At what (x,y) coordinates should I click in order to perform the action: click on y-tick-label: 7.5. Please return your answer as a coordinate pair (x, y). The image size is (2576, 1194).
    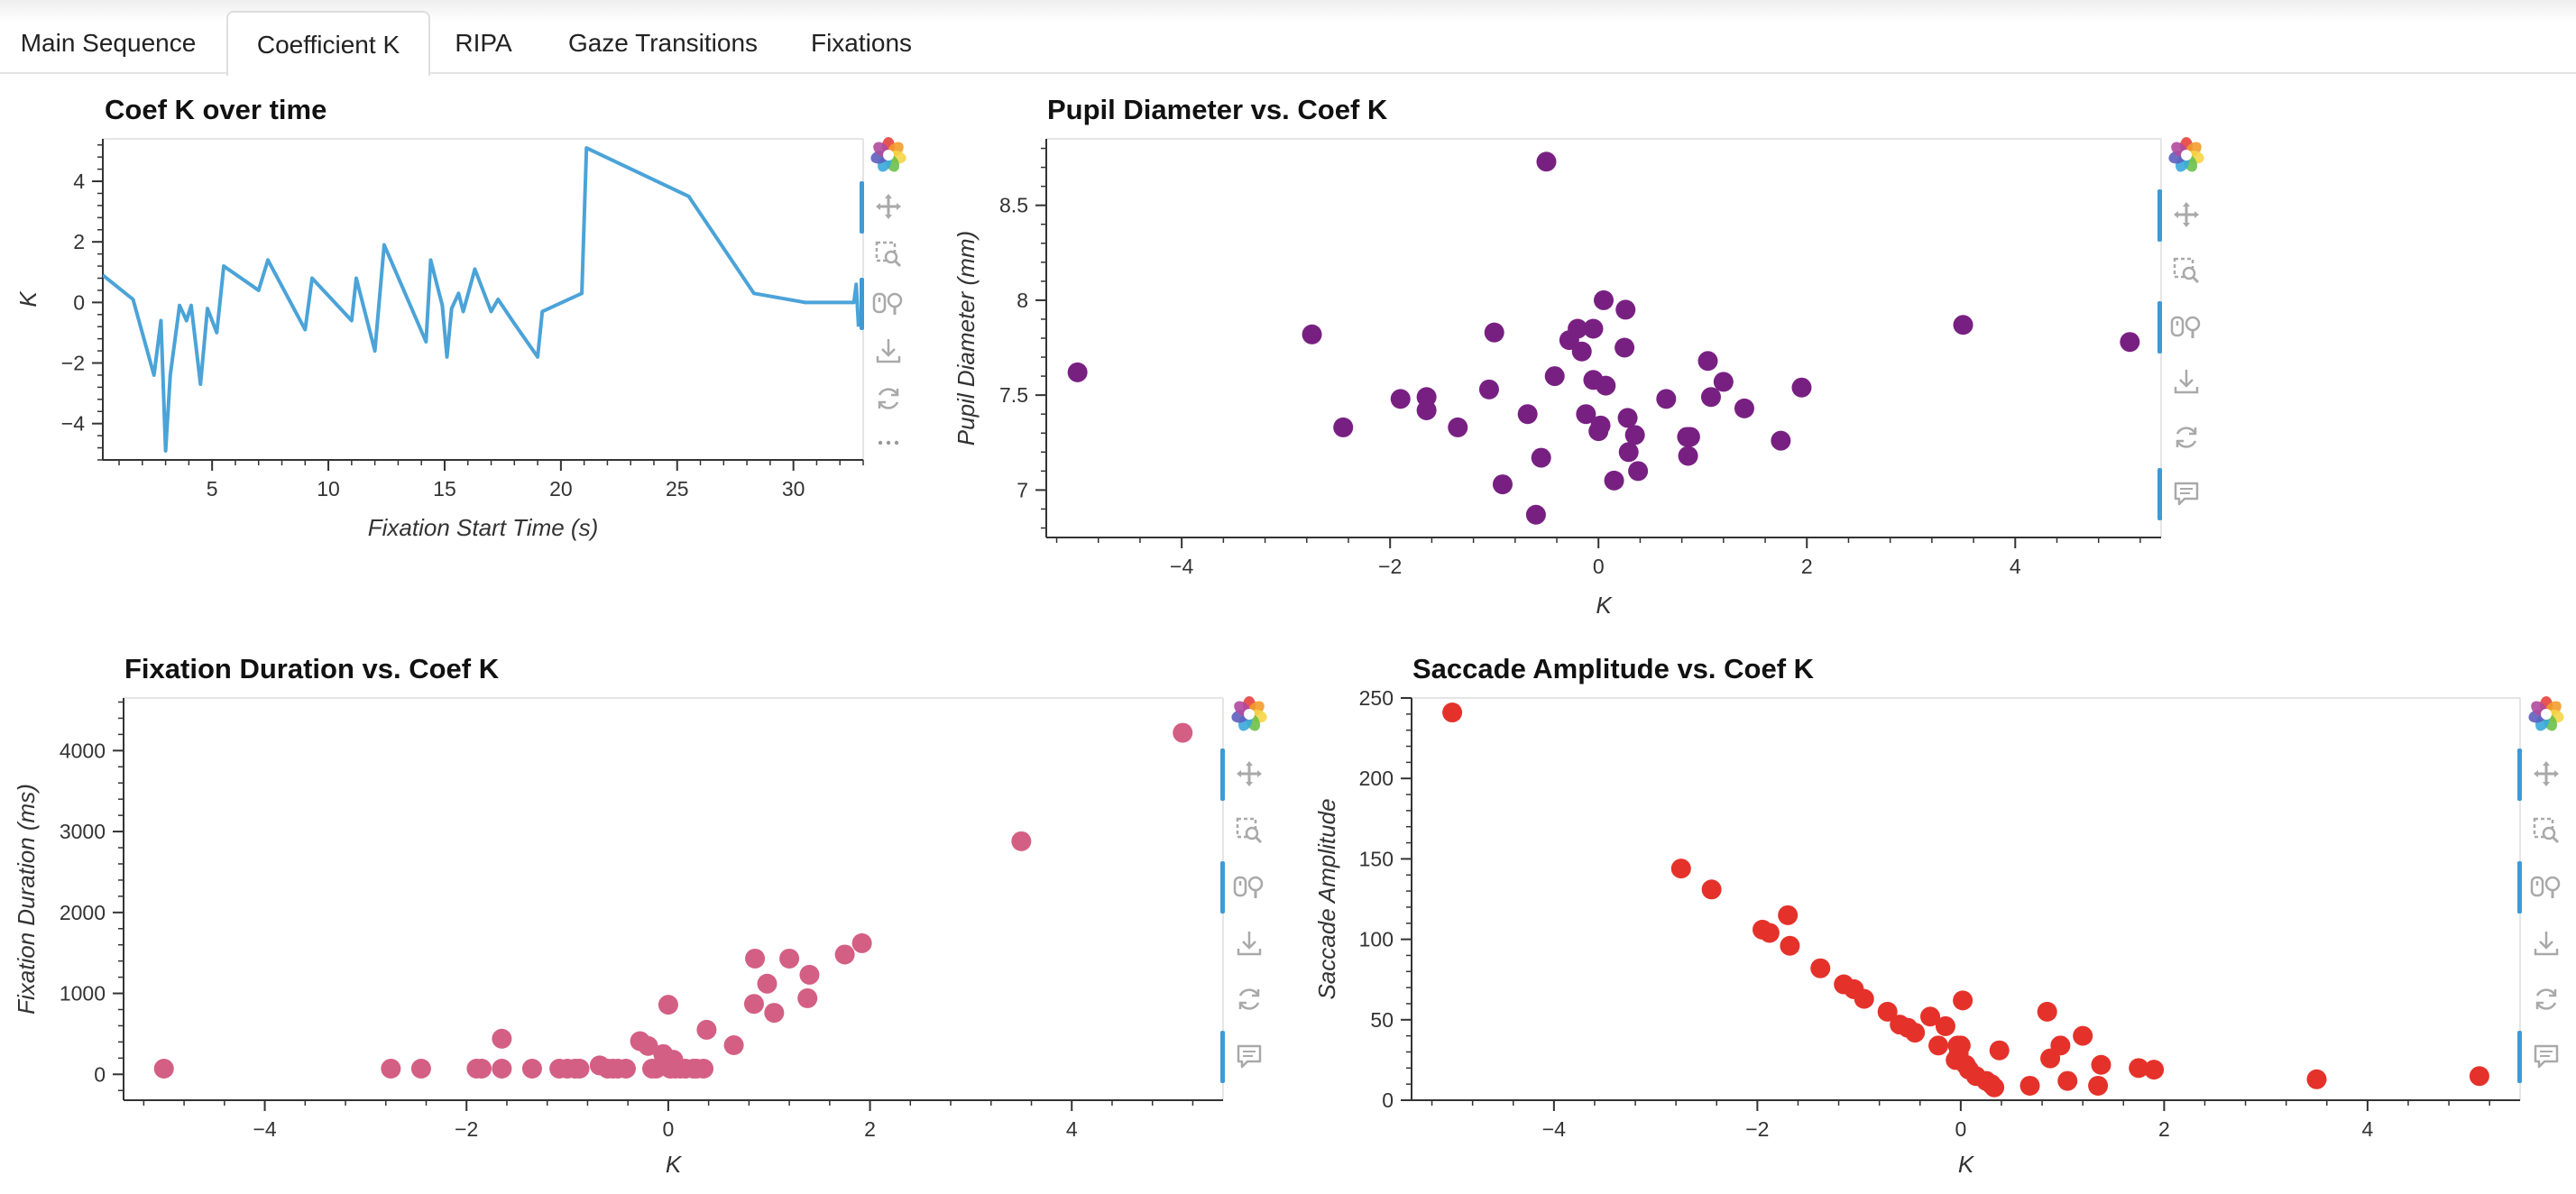
    Looking at the image, I should click on (1014, 395).